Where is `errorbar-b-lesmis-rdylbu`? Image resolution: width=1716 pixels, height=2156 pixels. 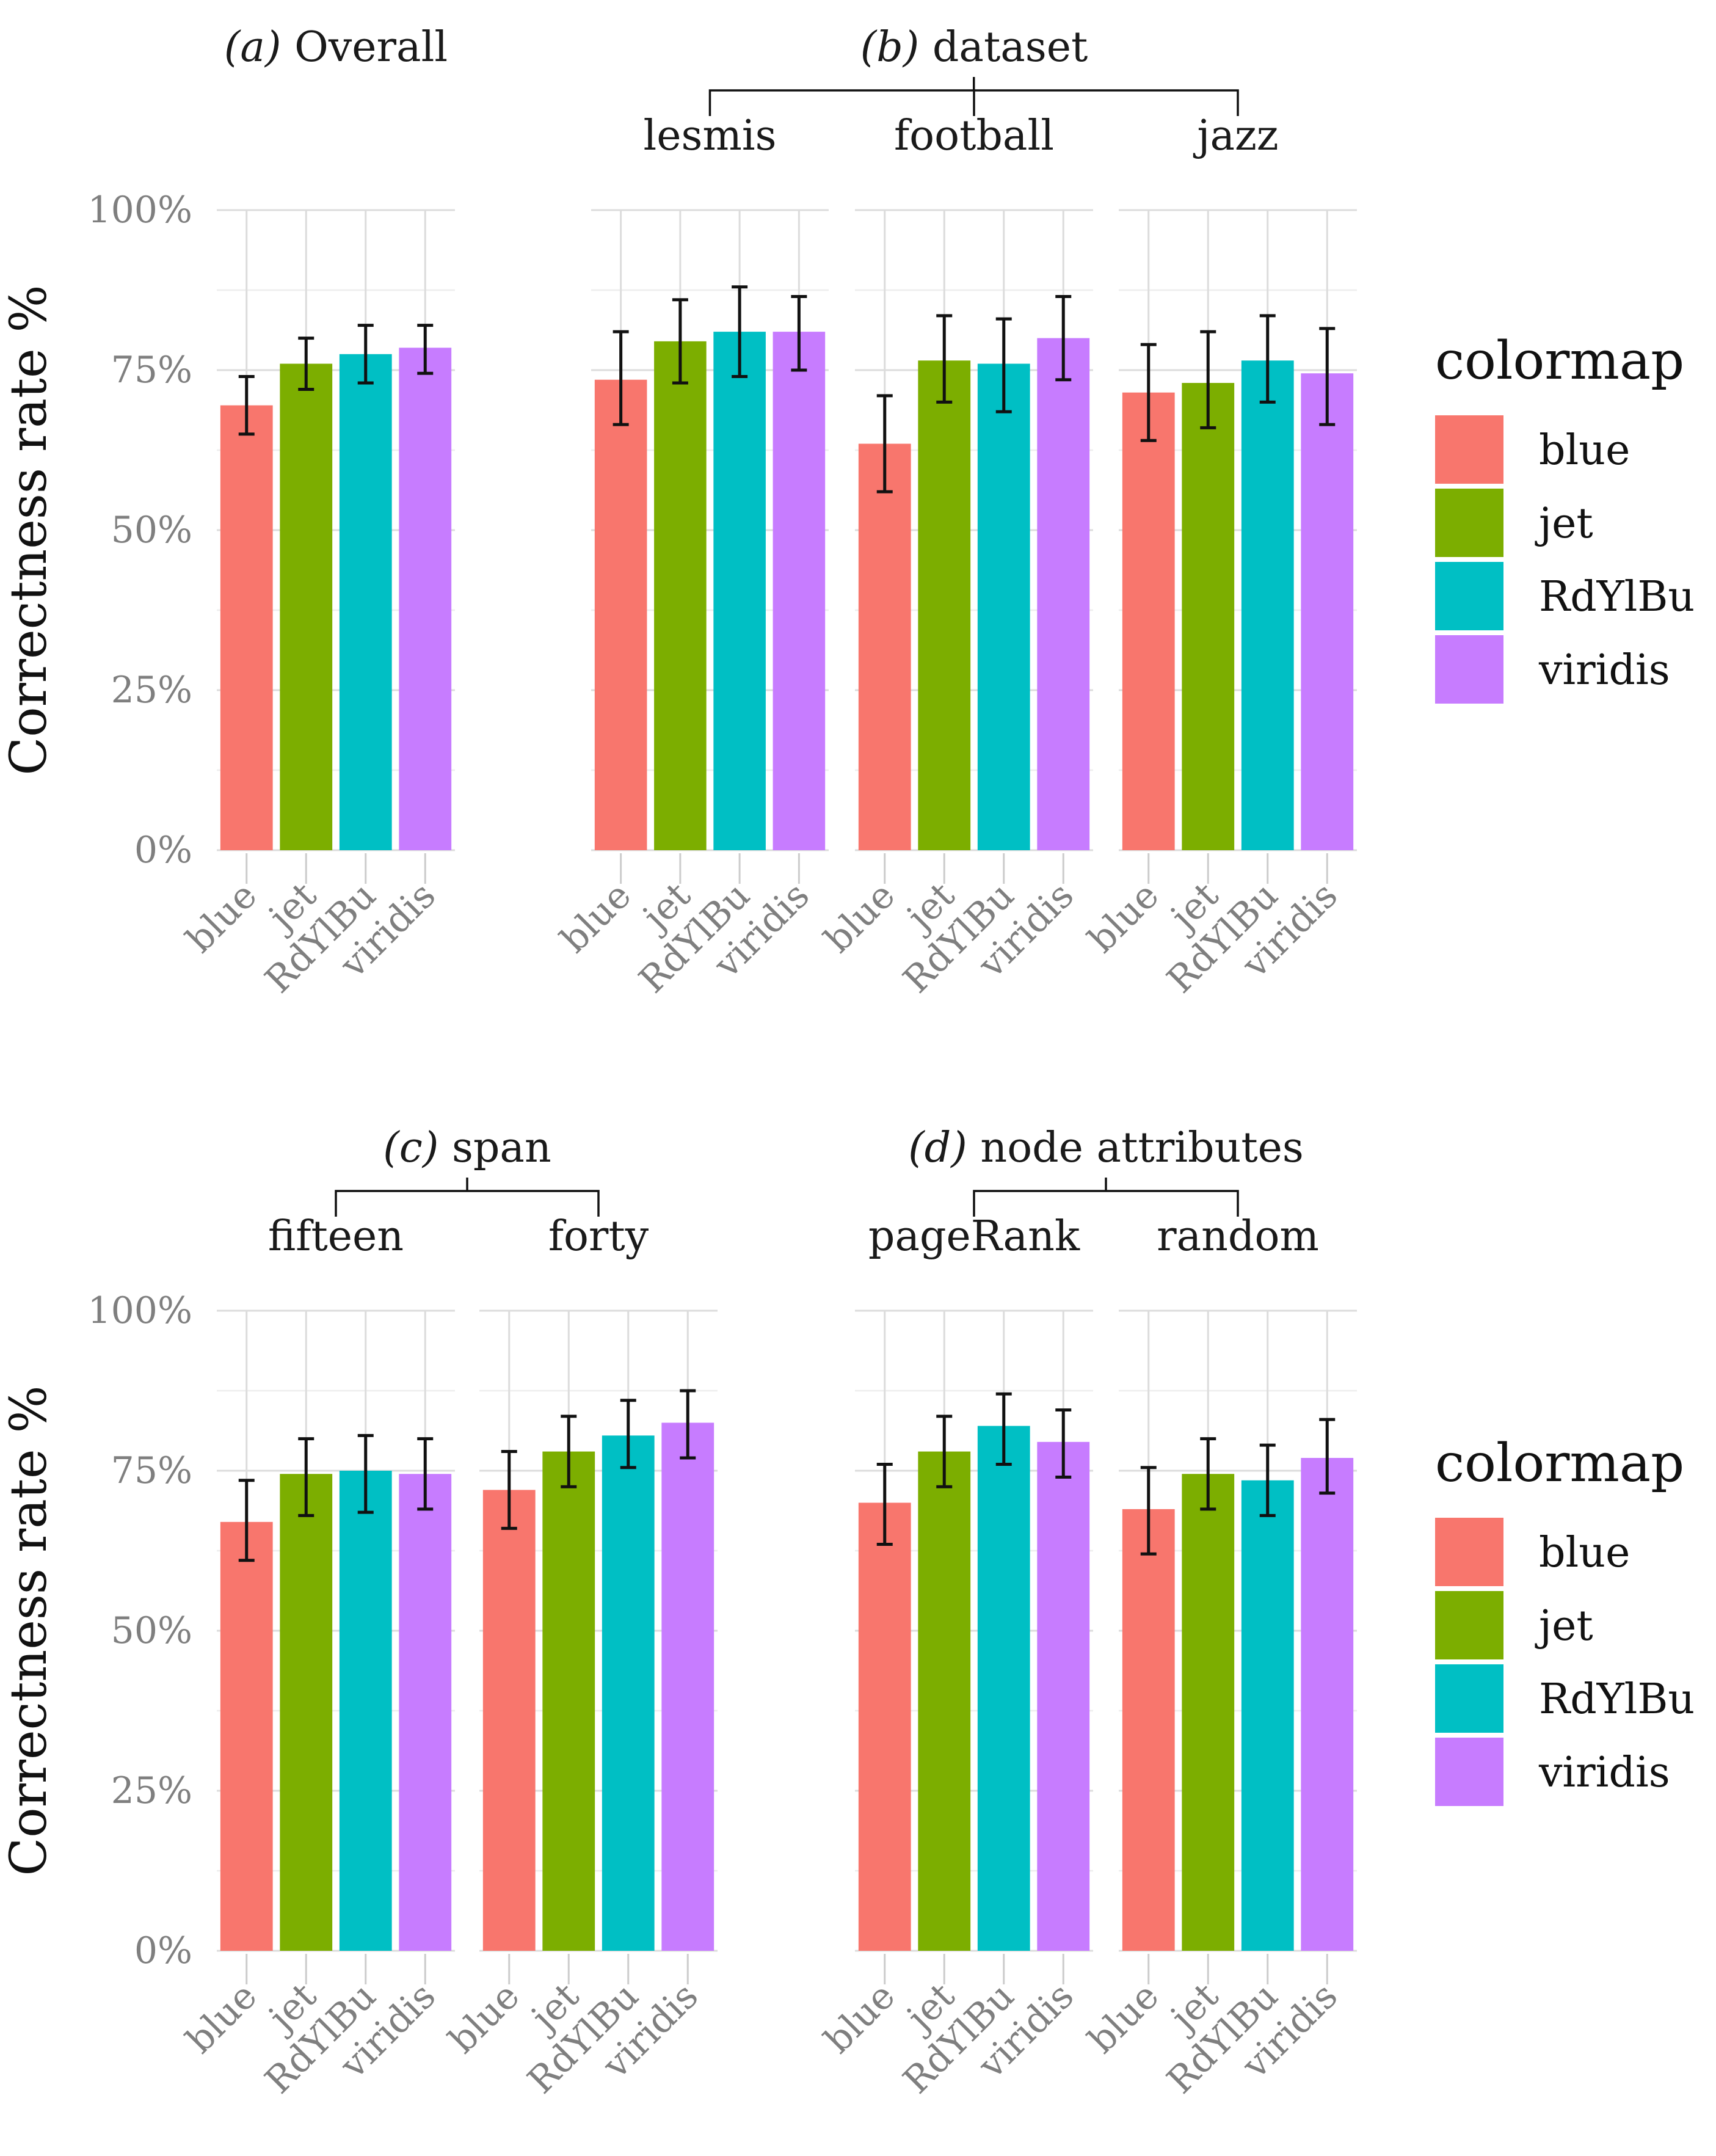 errorbar-b-lesmis-rdylbu is located at coordinates (740, 331).